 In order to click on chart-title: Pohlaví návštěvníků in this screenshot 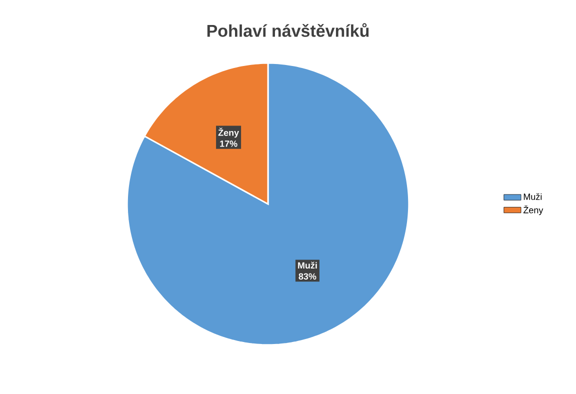, I will do `click(288, 30)`.